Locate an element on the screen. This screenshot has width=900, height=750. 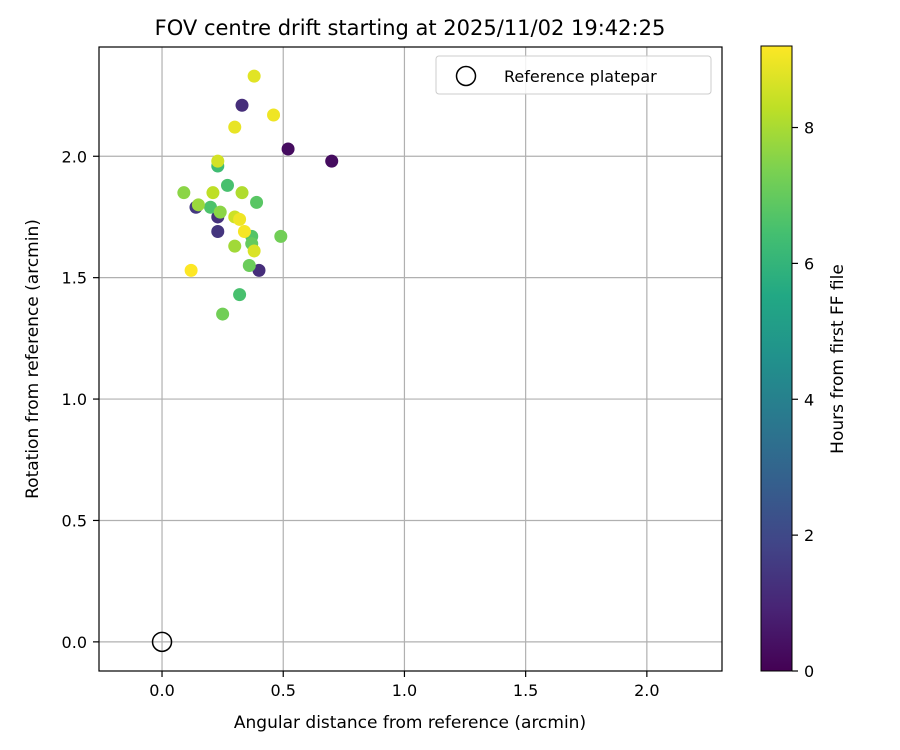
x-axis-label: Angular distance from reference (arcmin) is located at coordinates (410, 723).